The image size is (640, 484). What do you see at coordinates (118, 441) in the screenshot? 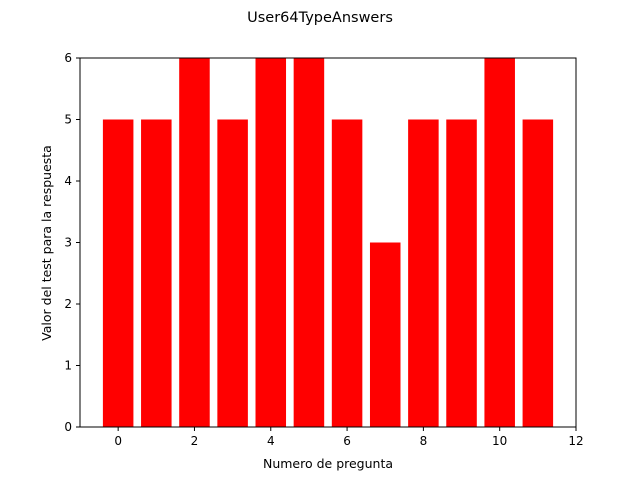
I see `x-tick-label: 0` at bounding box center [118, 441].